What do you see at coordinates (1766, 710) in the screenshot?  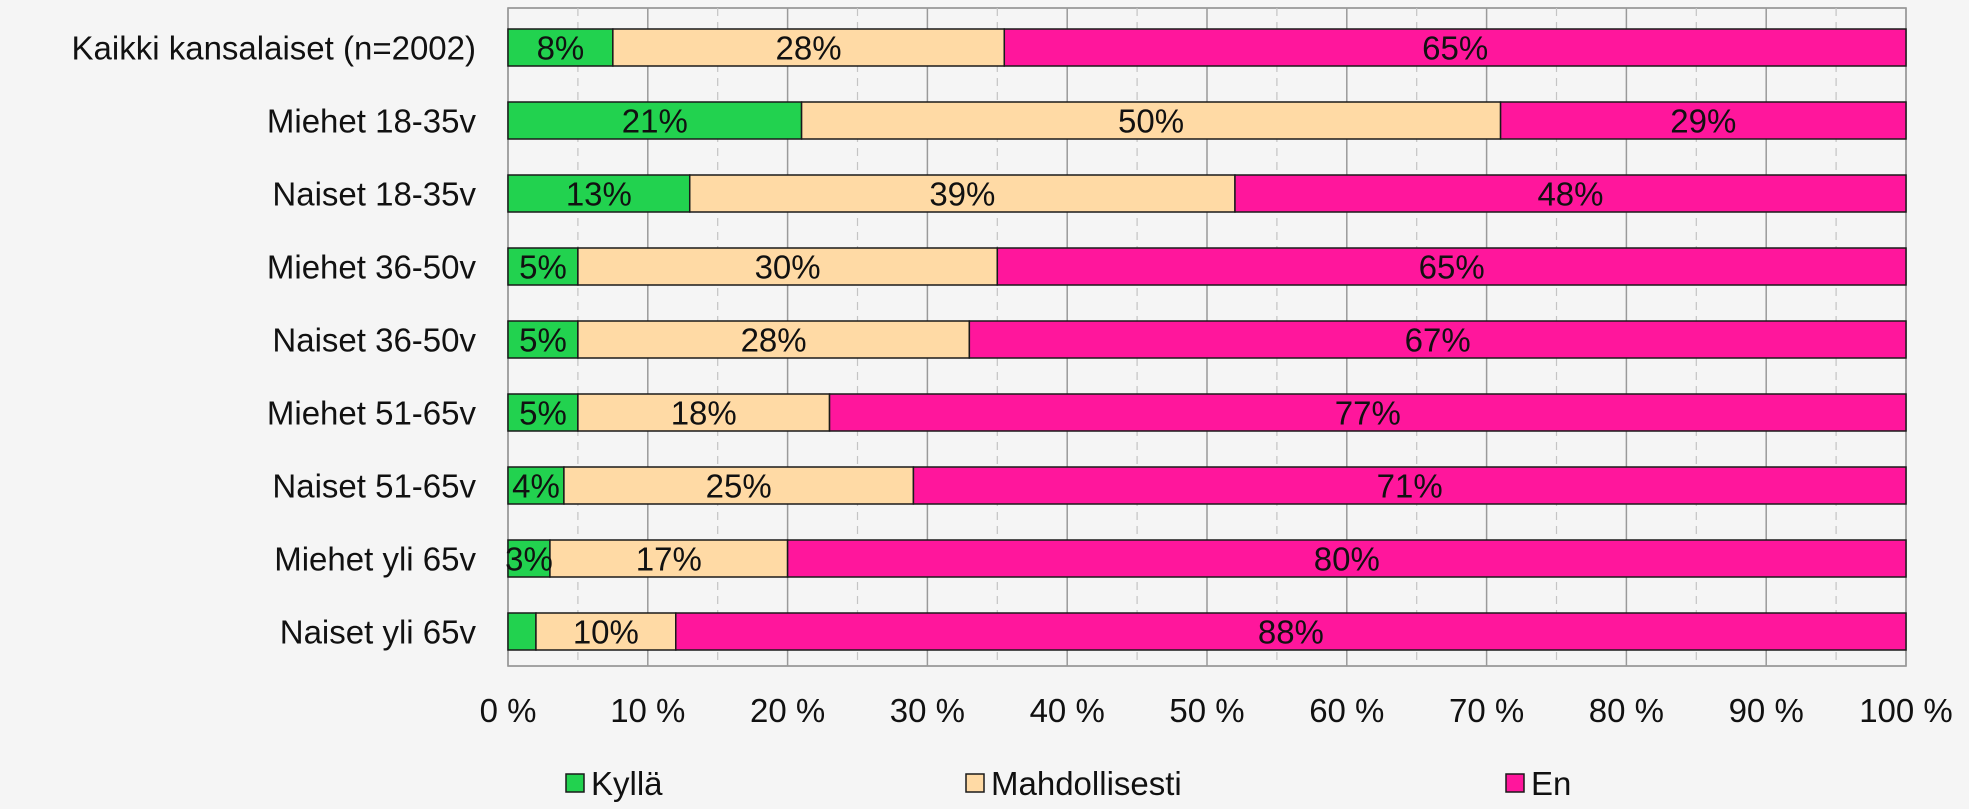 I see `x-tick-label: 90 %` at bounding box center [1766, 710].